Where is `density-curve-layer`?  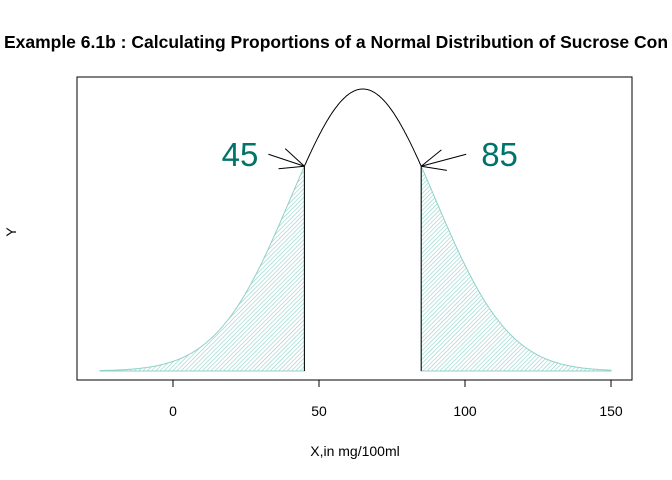 density-curve-layer is located at coordinates (362, 127).